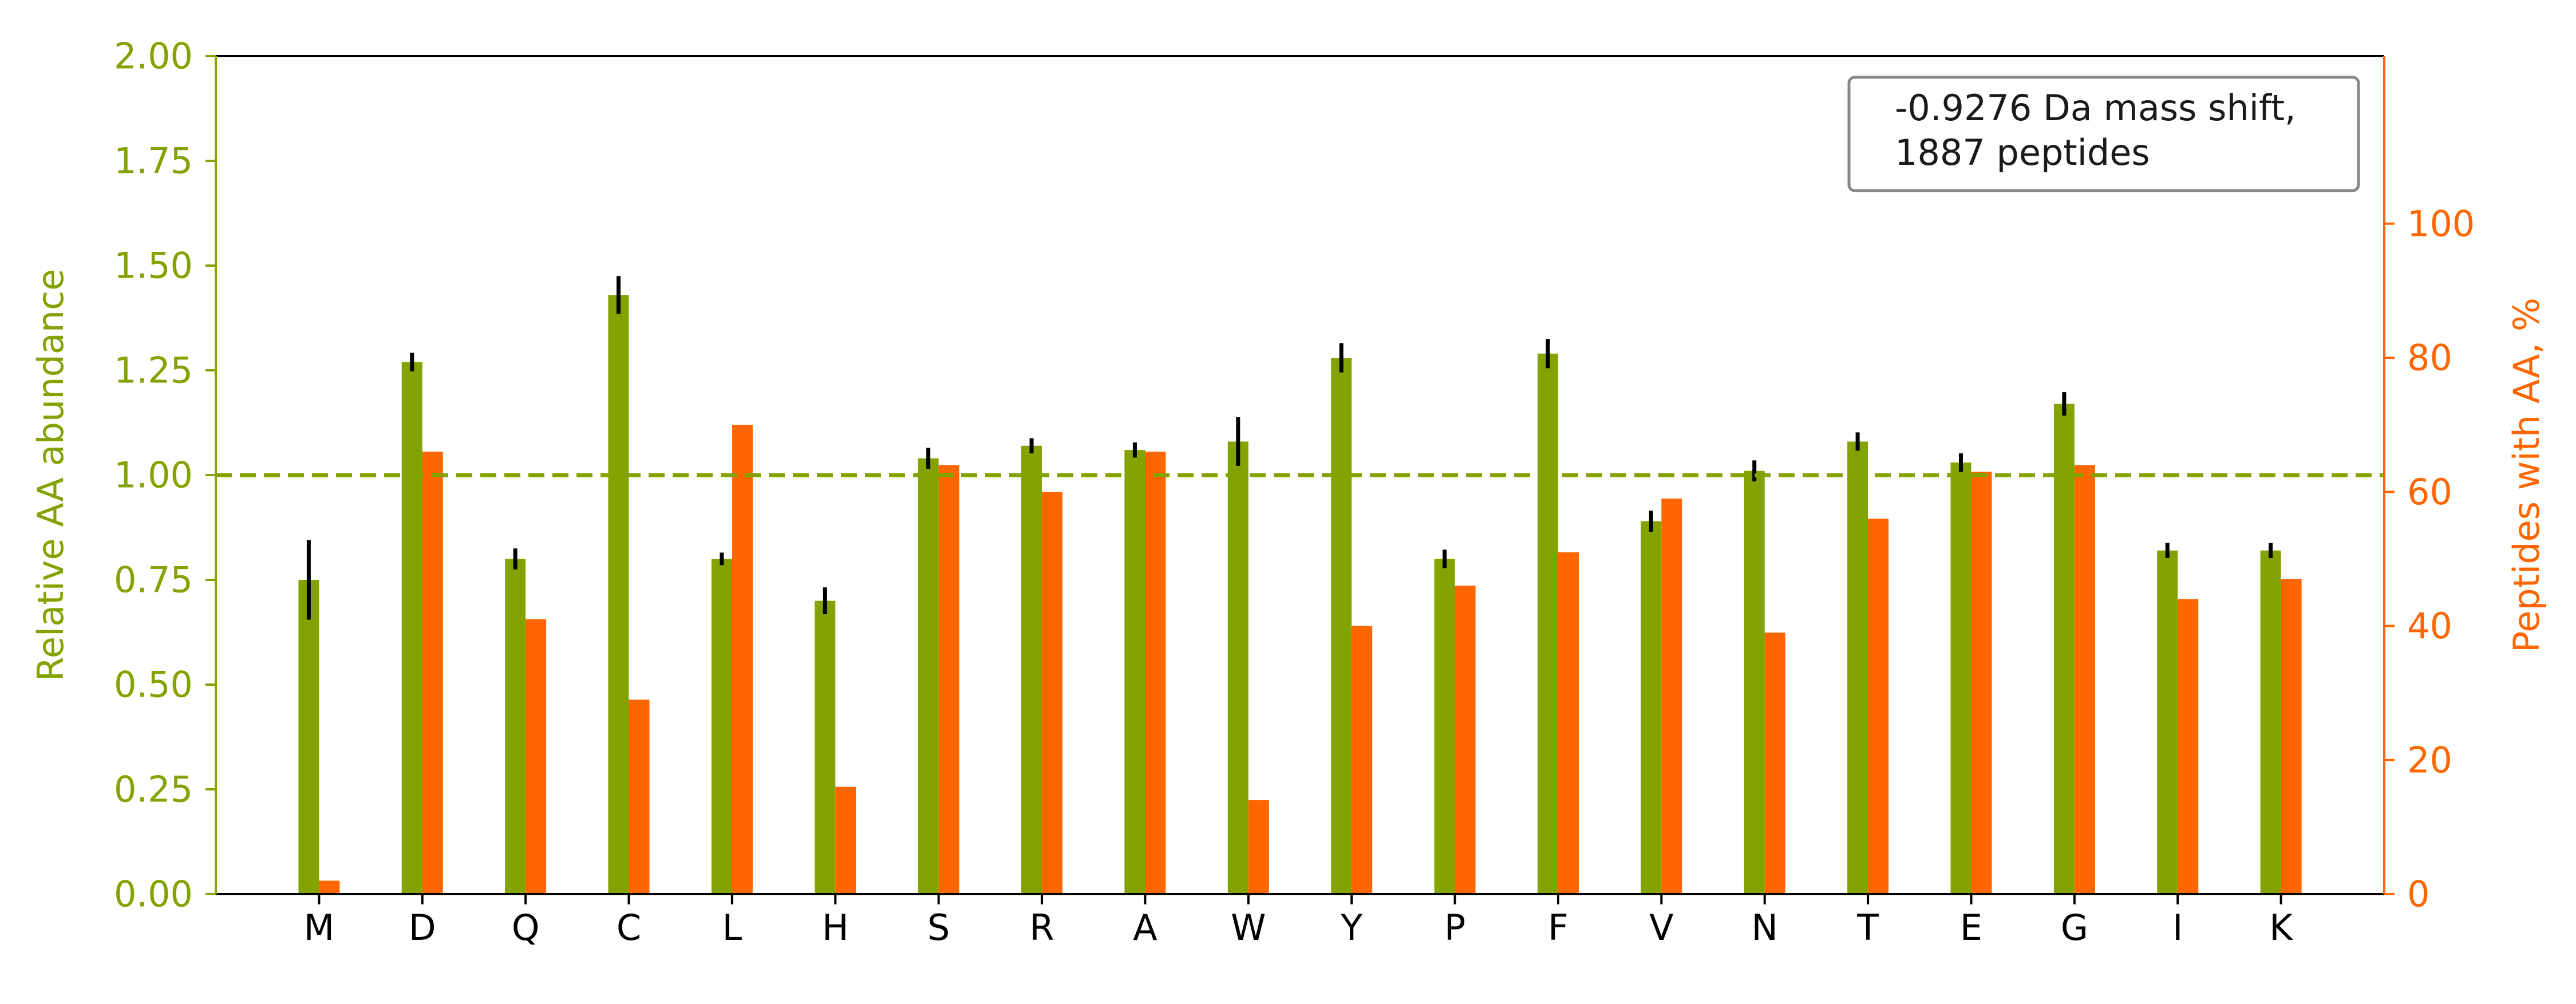  What do you see at coordinates (153, 266) in the screenshot?
I see `left-axis-tick-label: 1.50` at bounding box center [153, 266].